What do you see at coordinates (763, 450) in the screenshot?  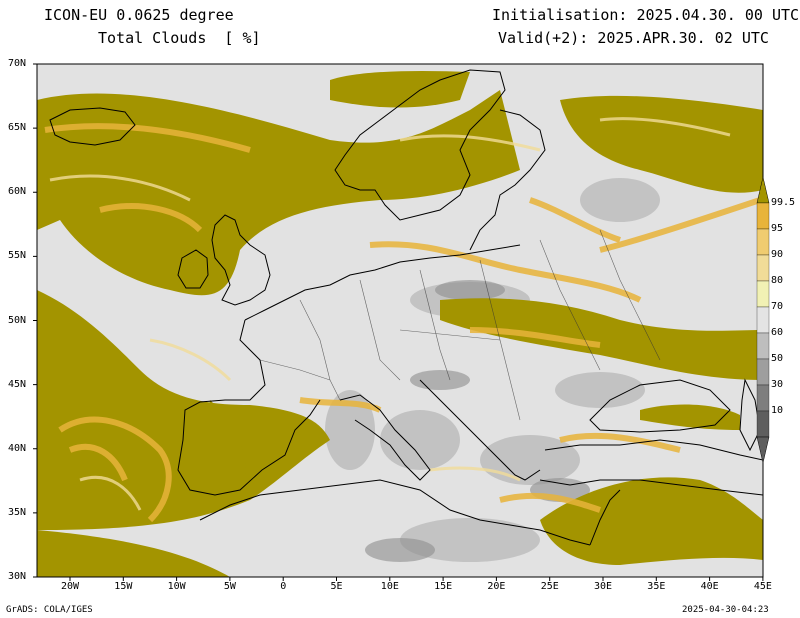 I see `colorbar-bottom-arrow` at bounding box center [763, 450].